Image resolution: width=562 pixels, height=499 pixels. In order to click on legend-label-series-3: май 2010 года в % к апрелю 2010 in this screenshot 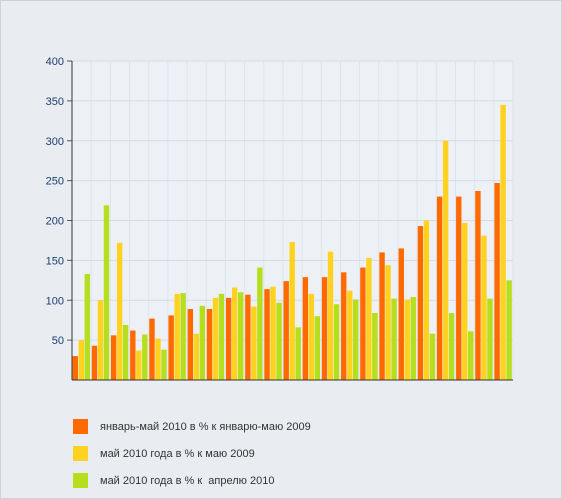, I will do `click(187, 480)`.